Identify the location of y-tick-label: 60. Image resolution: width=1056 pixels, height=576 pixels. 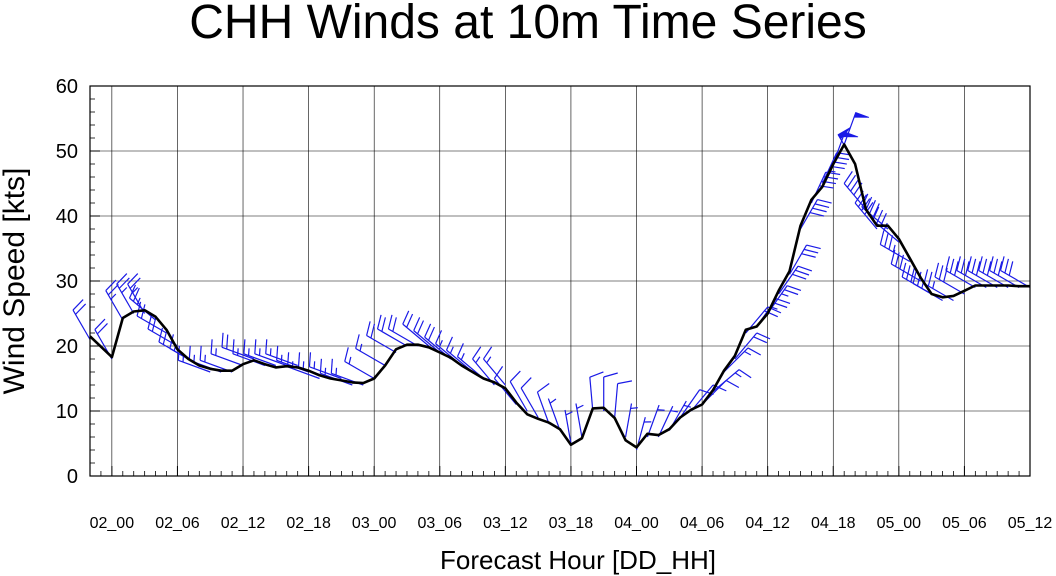
(67, 87).